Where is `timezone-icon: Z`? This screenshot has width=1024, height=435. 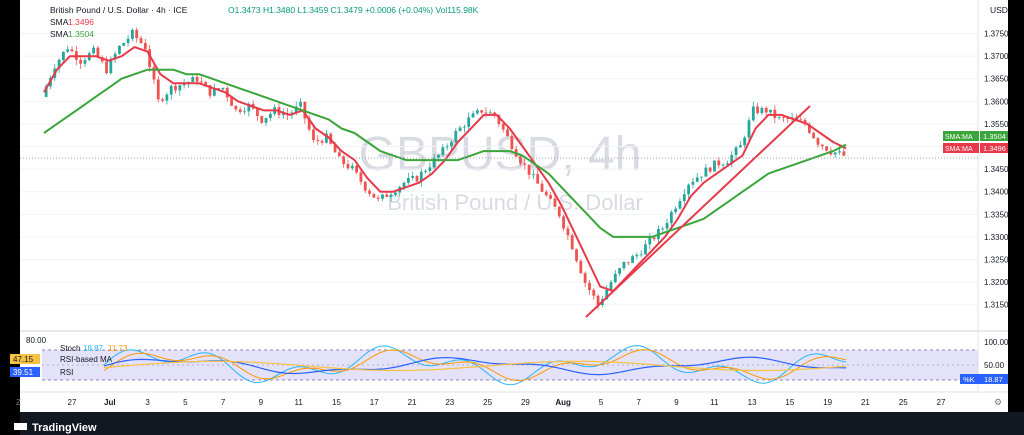
timezone-icon: Z is located at coordinates (18, 402).